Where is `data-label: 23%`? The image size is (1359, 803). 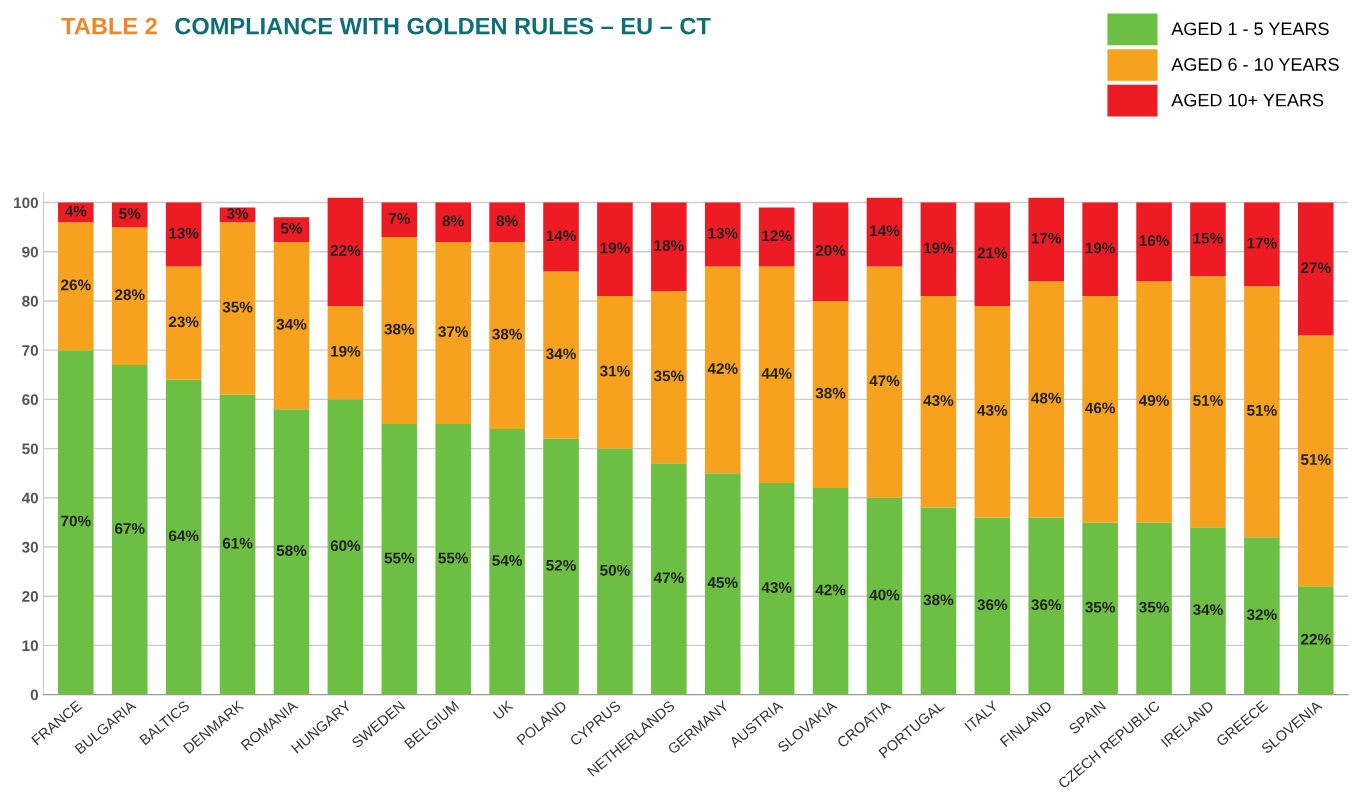
data-label: 23% is located at coordinates (183, 322).